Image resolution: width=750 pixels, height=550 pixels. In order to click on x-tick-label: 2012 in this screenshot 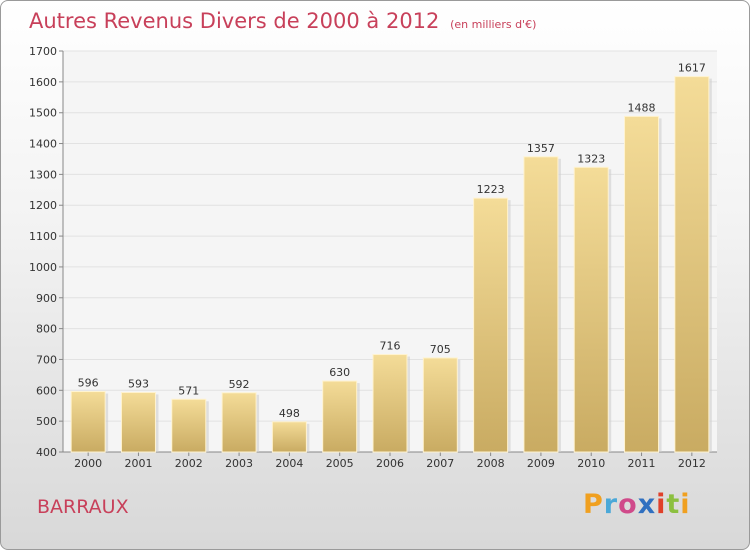, I will do `click(692, 463)`.